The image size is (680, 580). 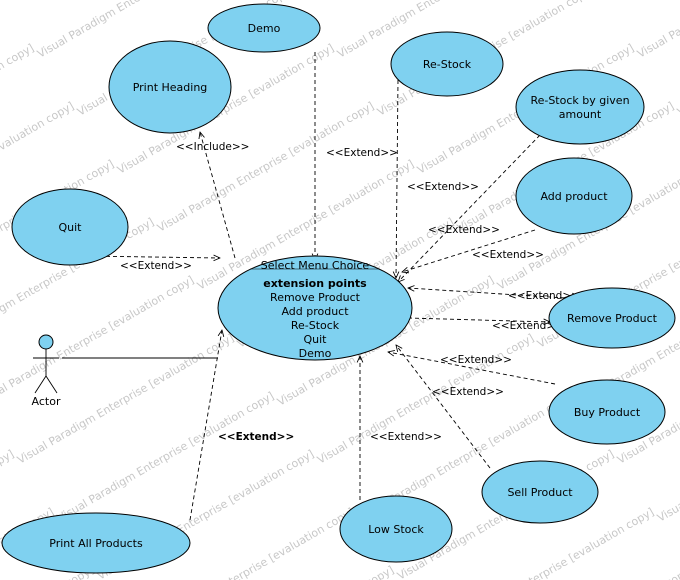 What do you see at coordinates (156, 266) in the screenshot?
I see `extend-label-quit: <<Extend>>` at bounding box center [156, 266].